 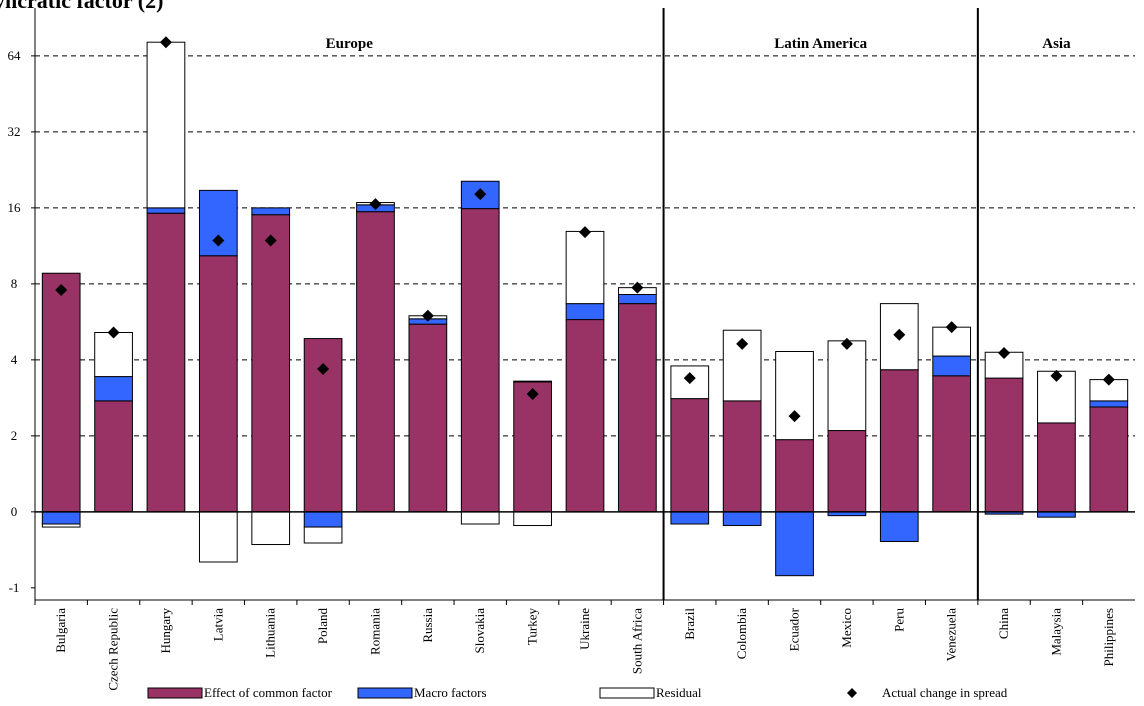 I want to click on y-tick-label: 8, so click(x=14, y=283).